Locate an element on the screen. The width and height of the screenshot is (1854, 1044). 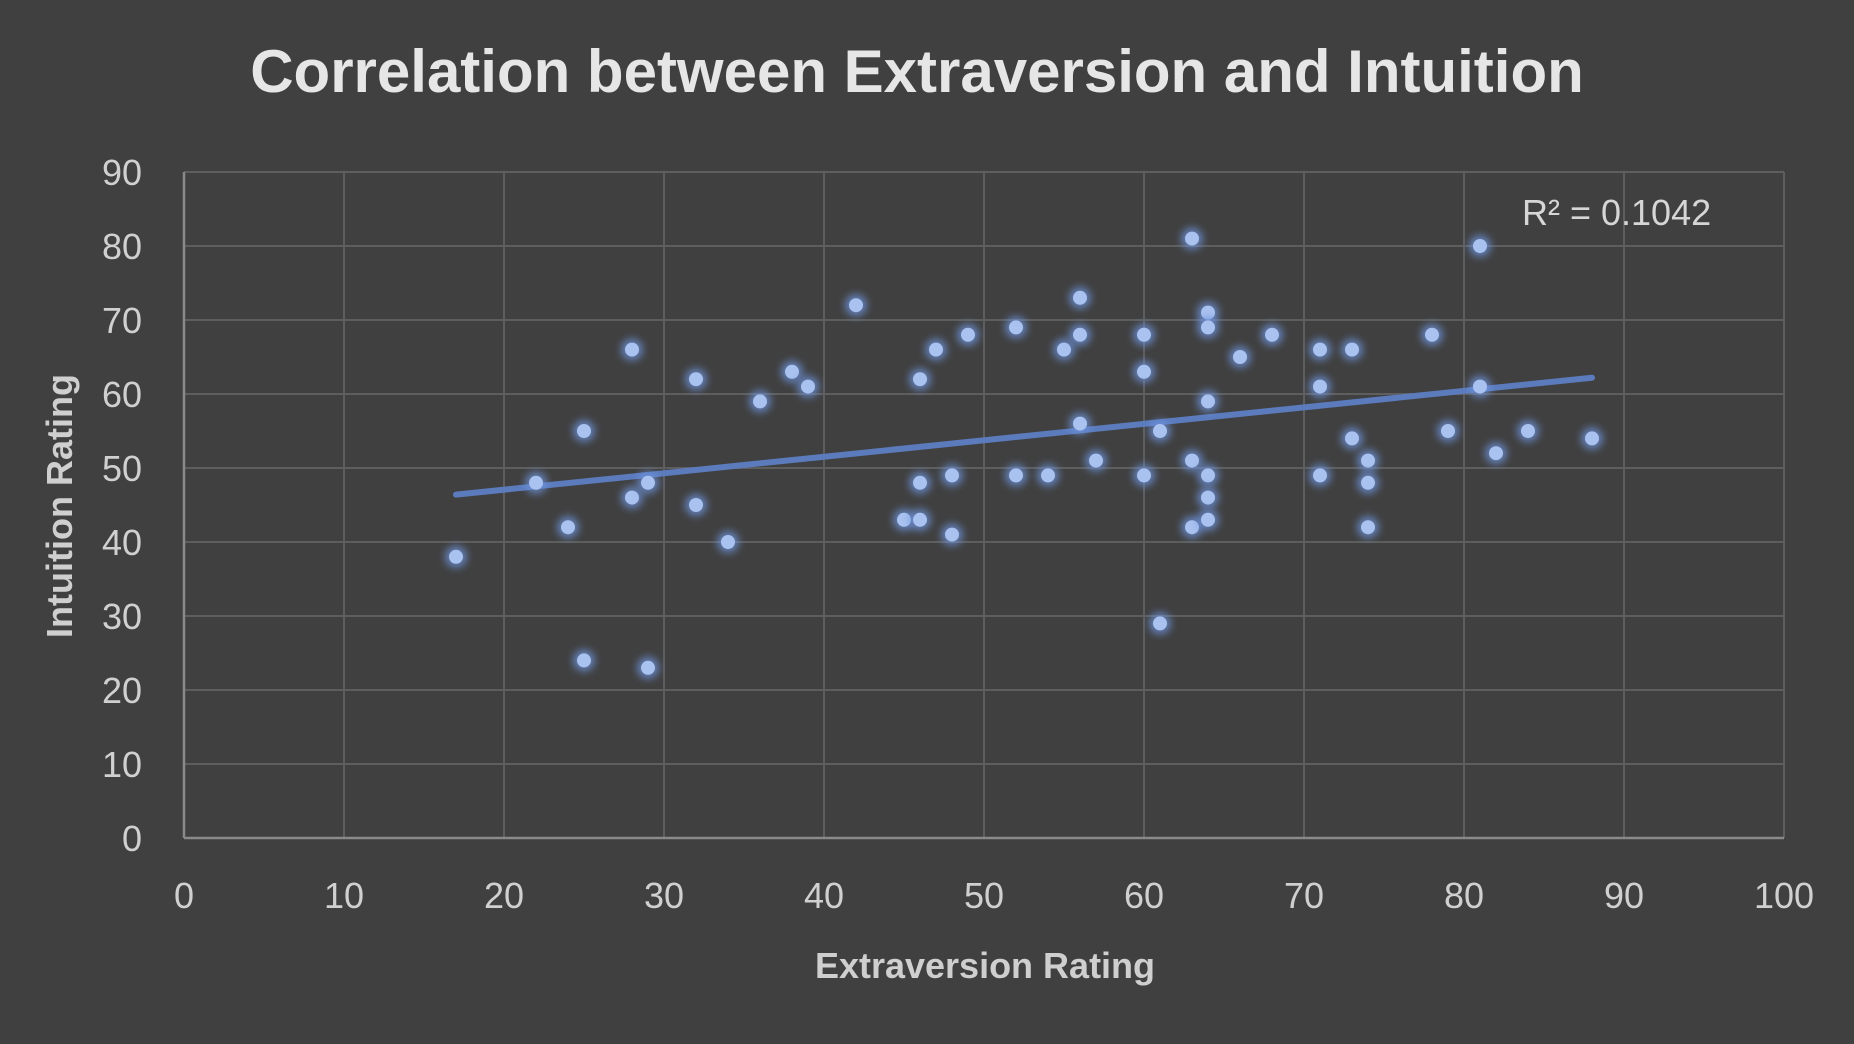
y-tick-label: 50 is located at coordinates (122, 468).